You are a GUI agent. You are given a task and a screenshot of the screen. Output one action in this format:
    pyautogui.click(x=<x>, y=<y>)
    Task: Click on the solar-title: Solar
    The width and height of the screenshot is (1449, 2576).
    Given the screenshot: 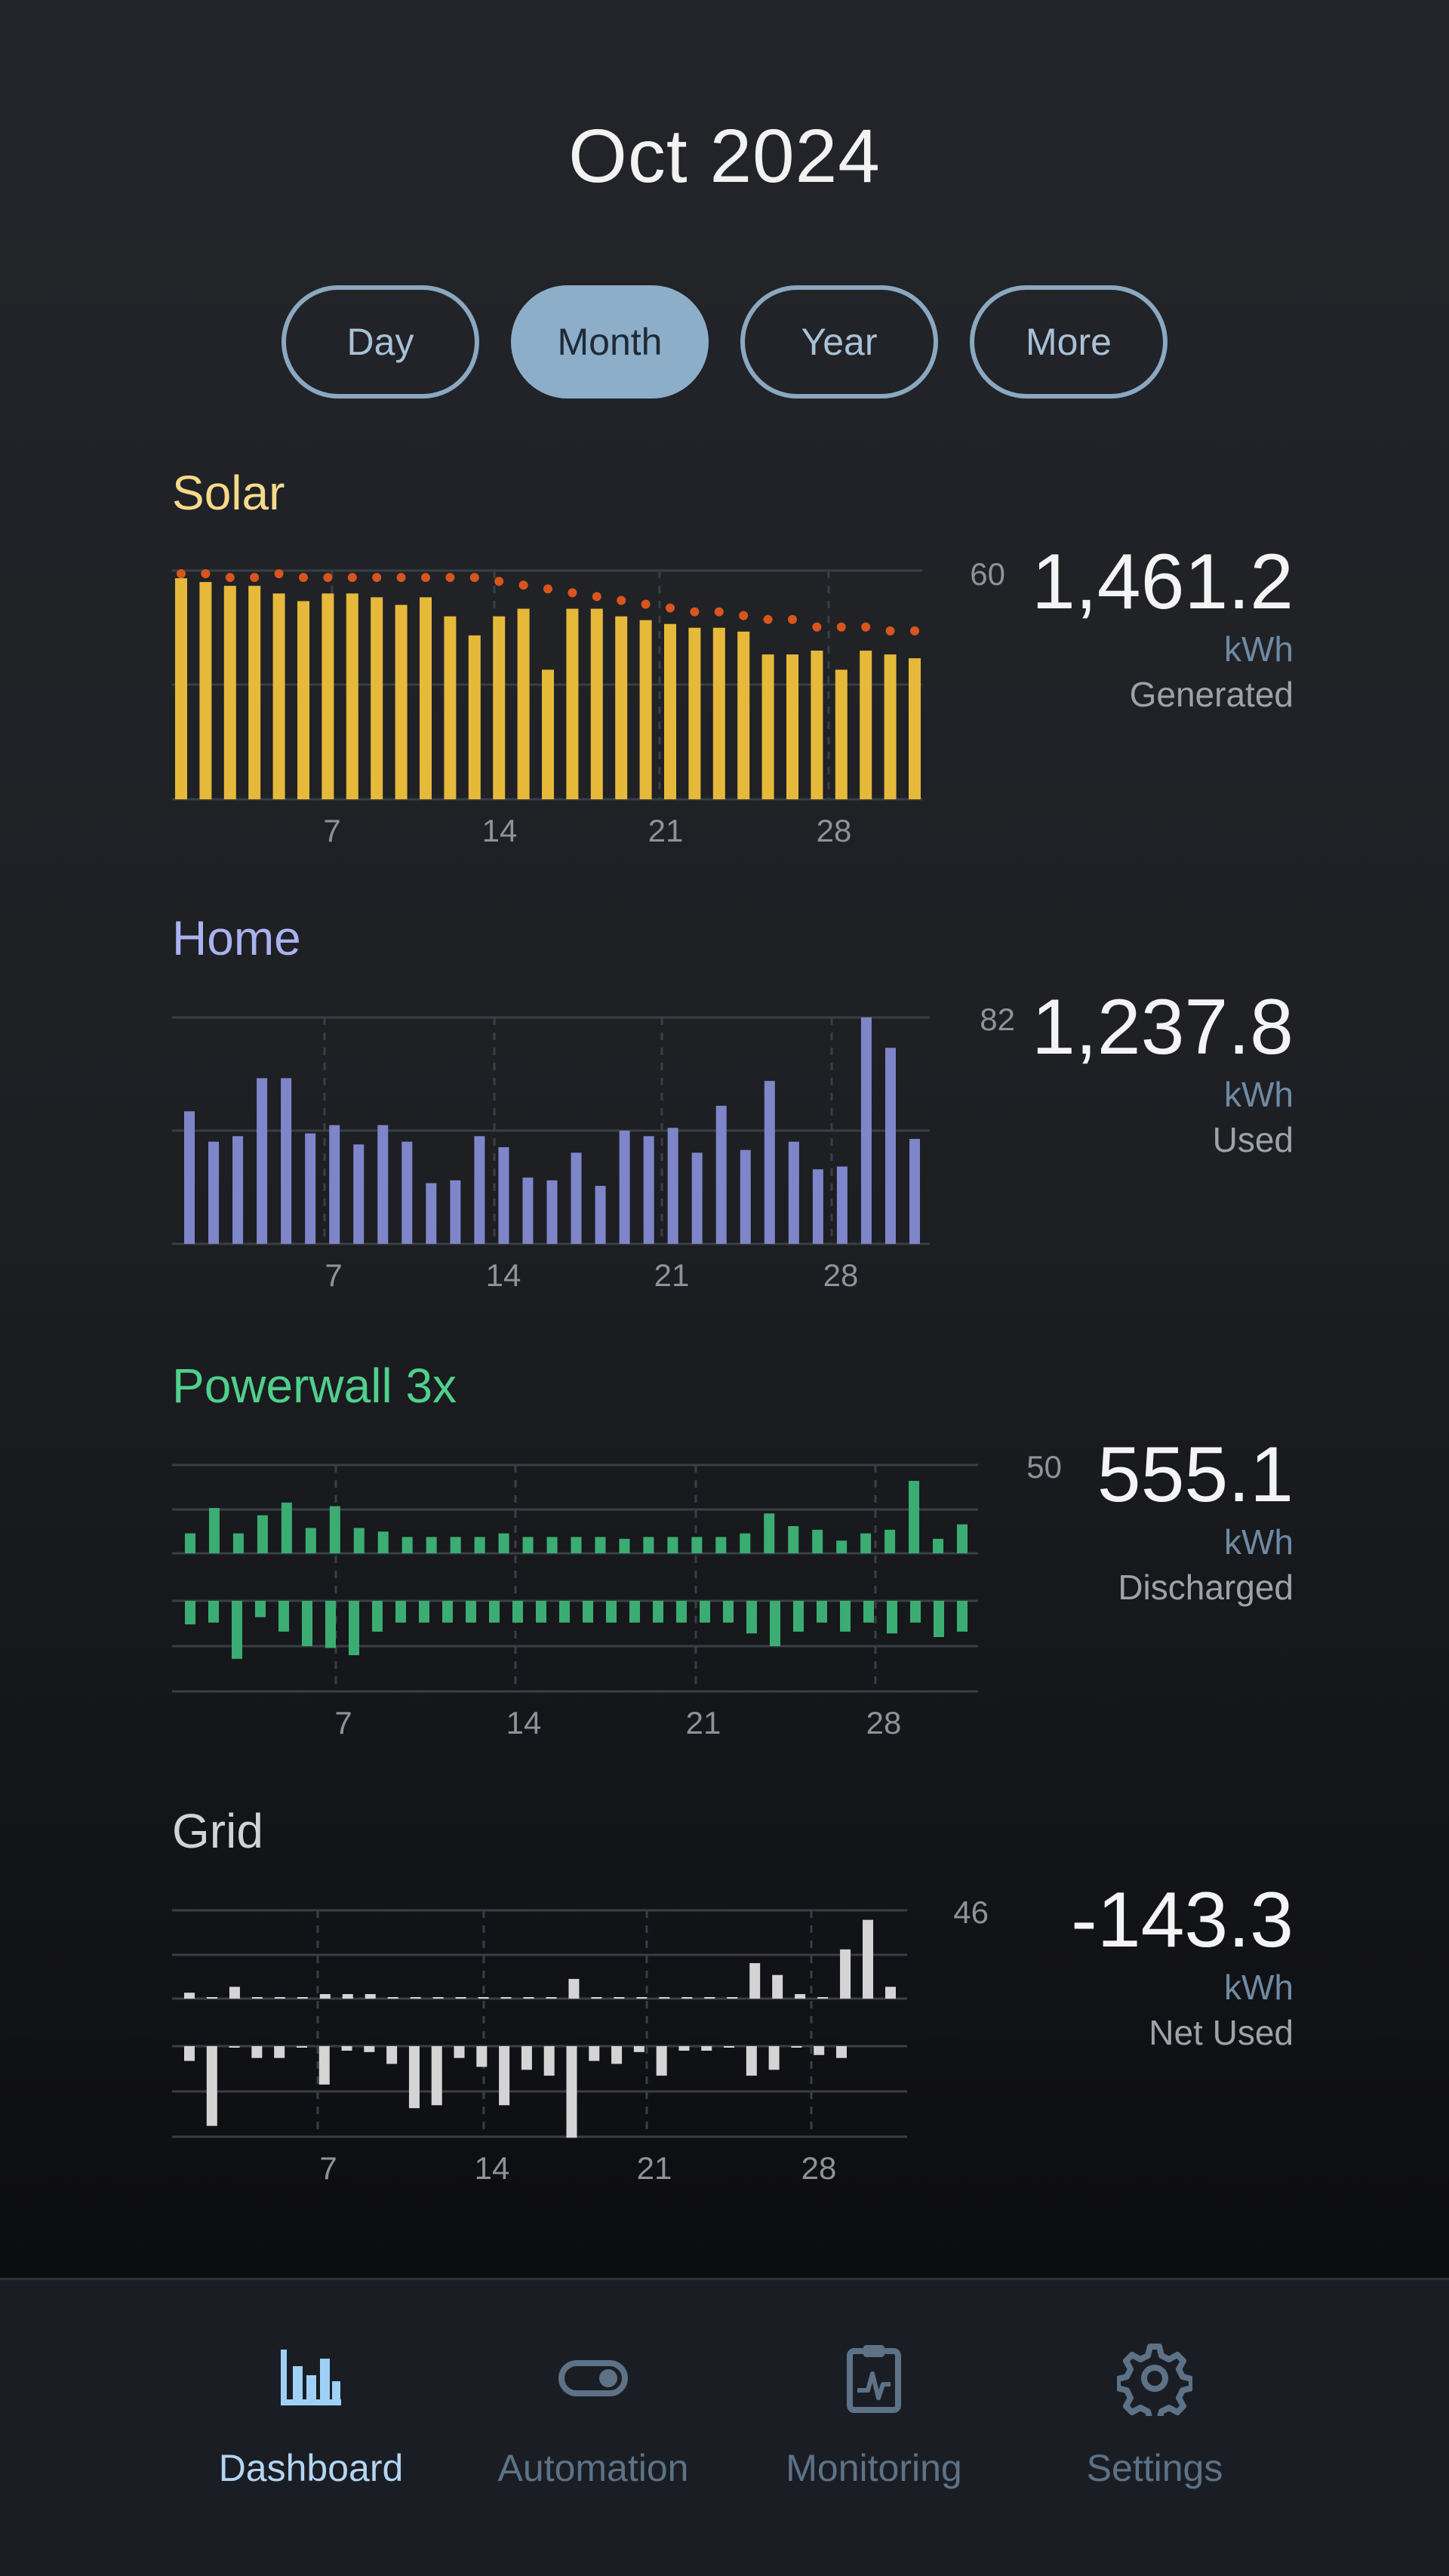 What is the action you would take?
    pyautogui.click(x=228, y=493)
    